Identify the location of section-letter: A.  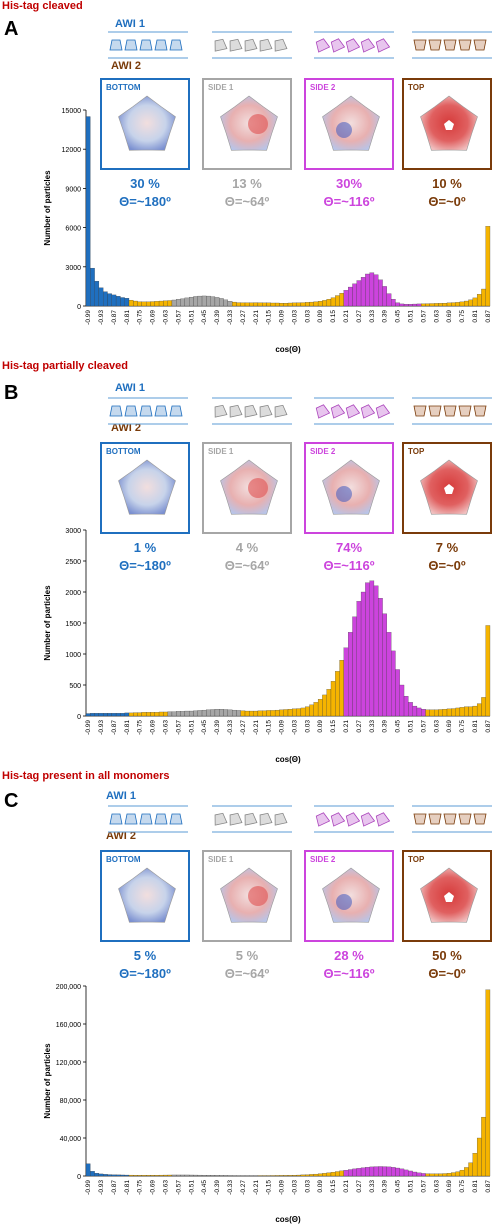
(11, 29).